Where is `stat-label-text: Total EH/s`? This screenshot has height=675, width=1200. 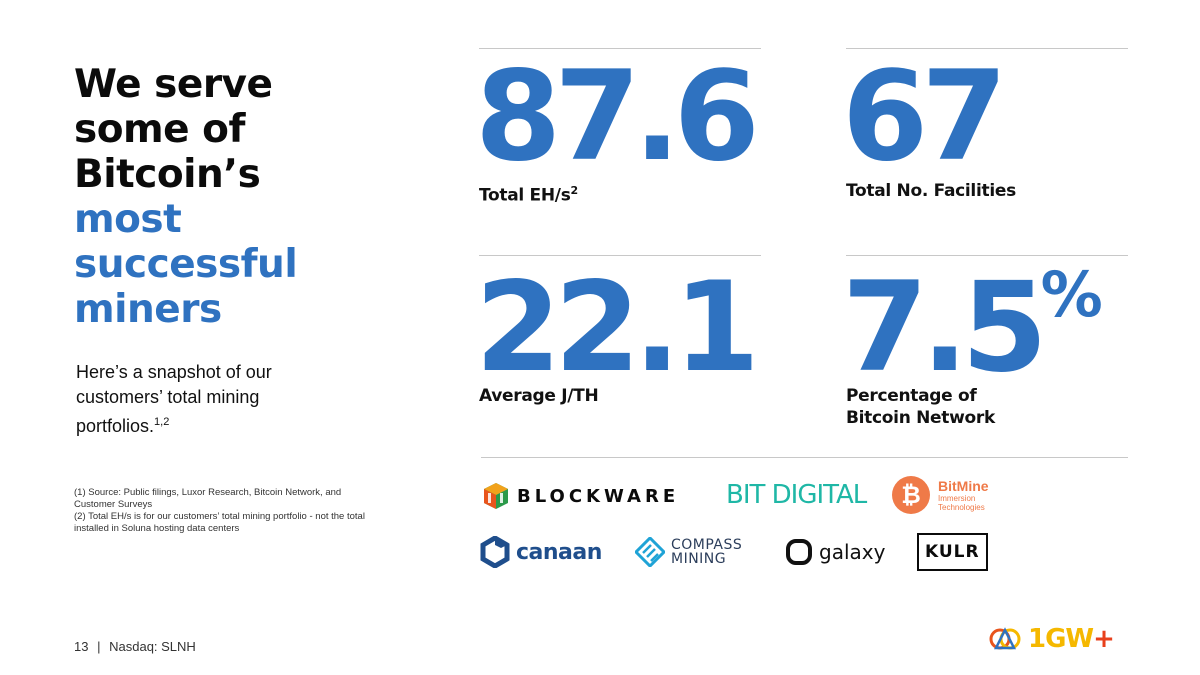 stat-label-text: Total EH/s is located at coordinates (525, 195).